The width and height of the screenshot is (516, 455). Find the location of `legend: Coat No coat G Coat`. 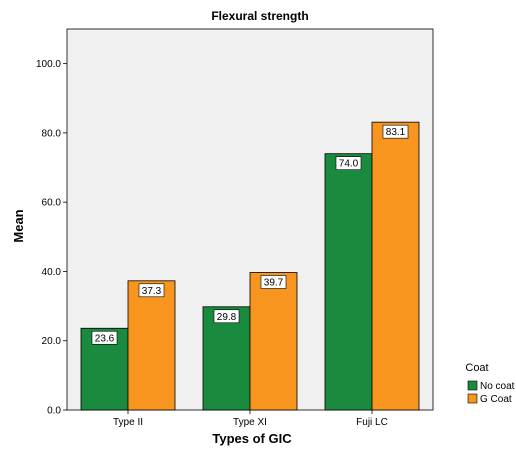

legend: Coat No coat G Coat is located at coordinates (489, 383).